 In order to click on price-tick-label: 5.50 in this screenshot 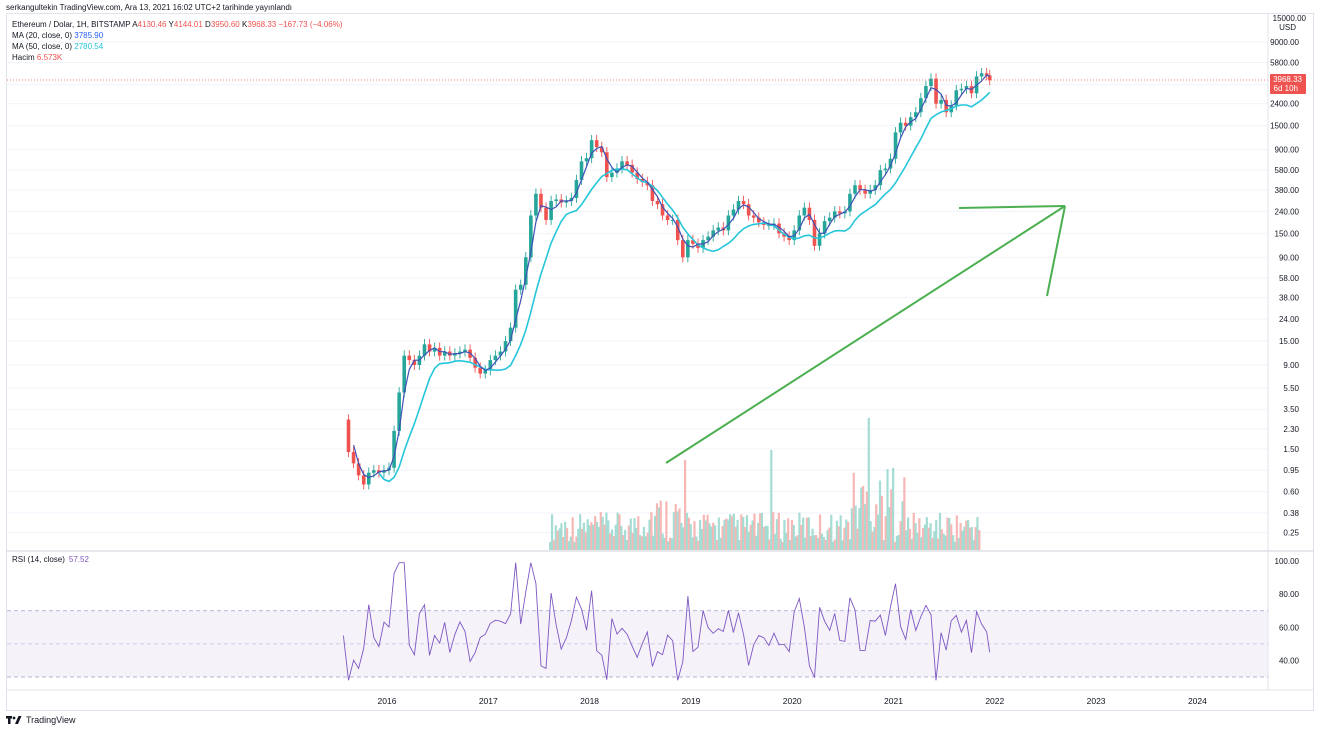, I will do `click(1291, 388)`.